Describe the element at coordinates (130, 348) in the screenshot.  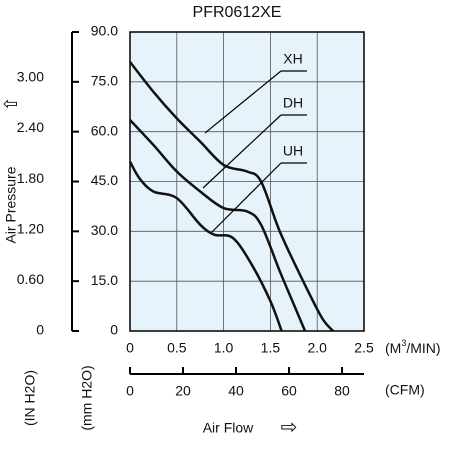
I see `x-tick-label: 0` at that location.